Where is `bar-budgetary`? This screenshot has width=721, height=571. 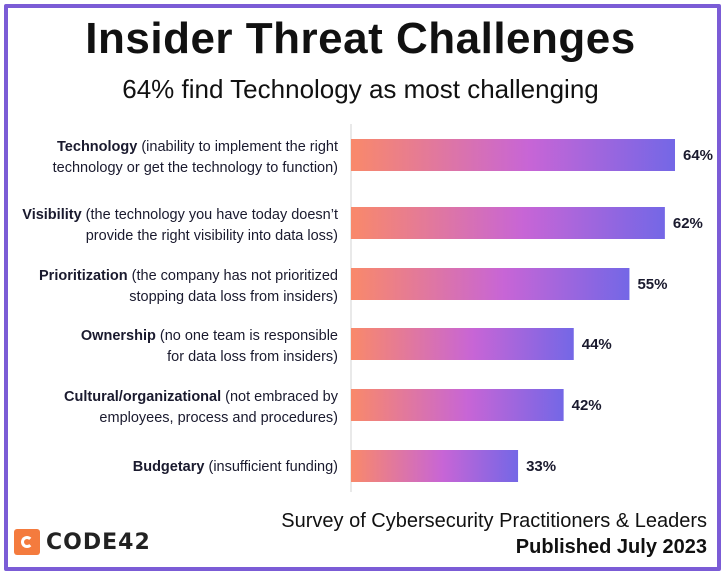 bar-budgetary is located at coordinates (435, 466).